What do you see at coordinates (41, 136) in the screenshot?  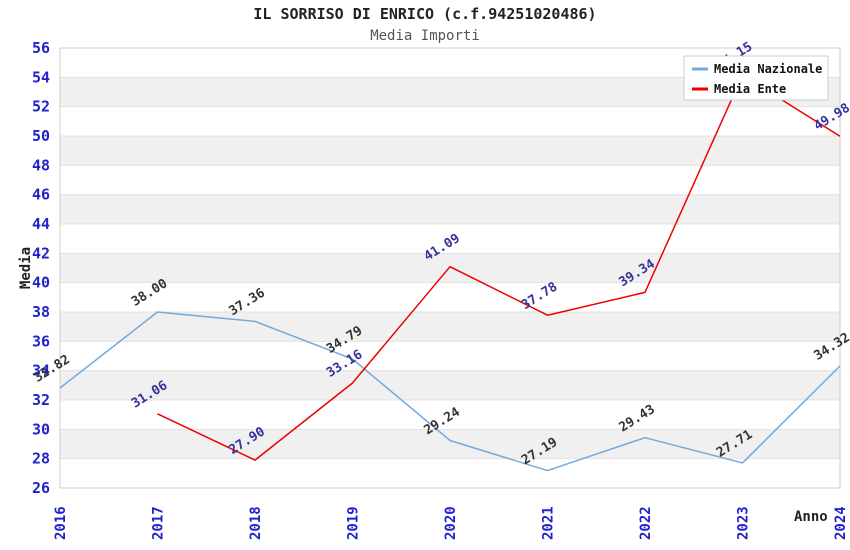 I see `y-tick-label: 50` at bounding box center [41, 136].